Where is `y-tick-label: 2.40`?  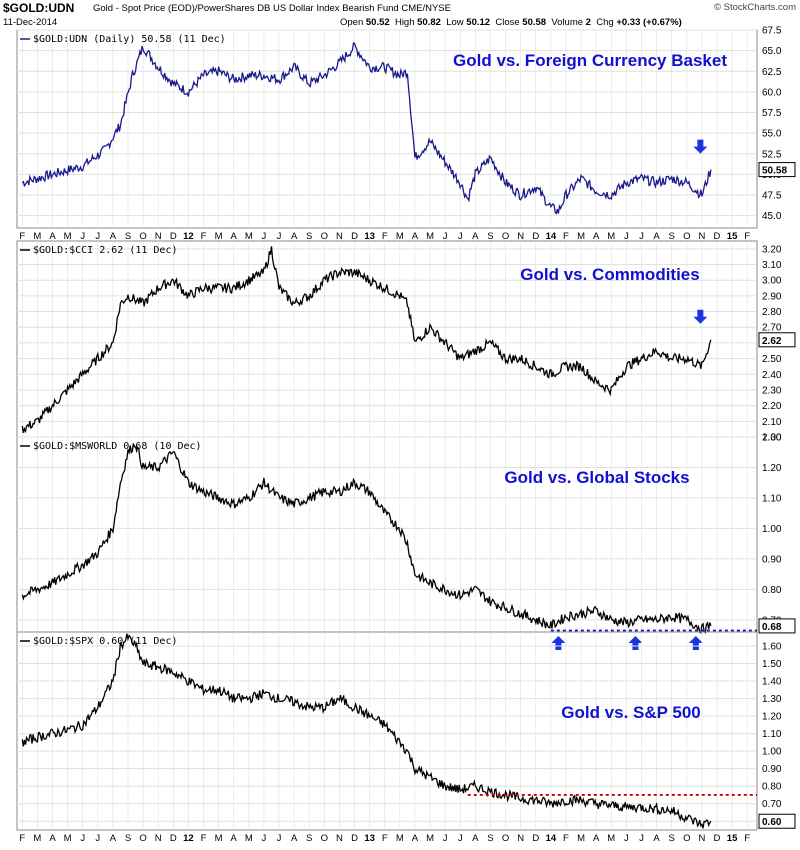
y-tick-label: 2.40 is located at coordinates (772, 375).